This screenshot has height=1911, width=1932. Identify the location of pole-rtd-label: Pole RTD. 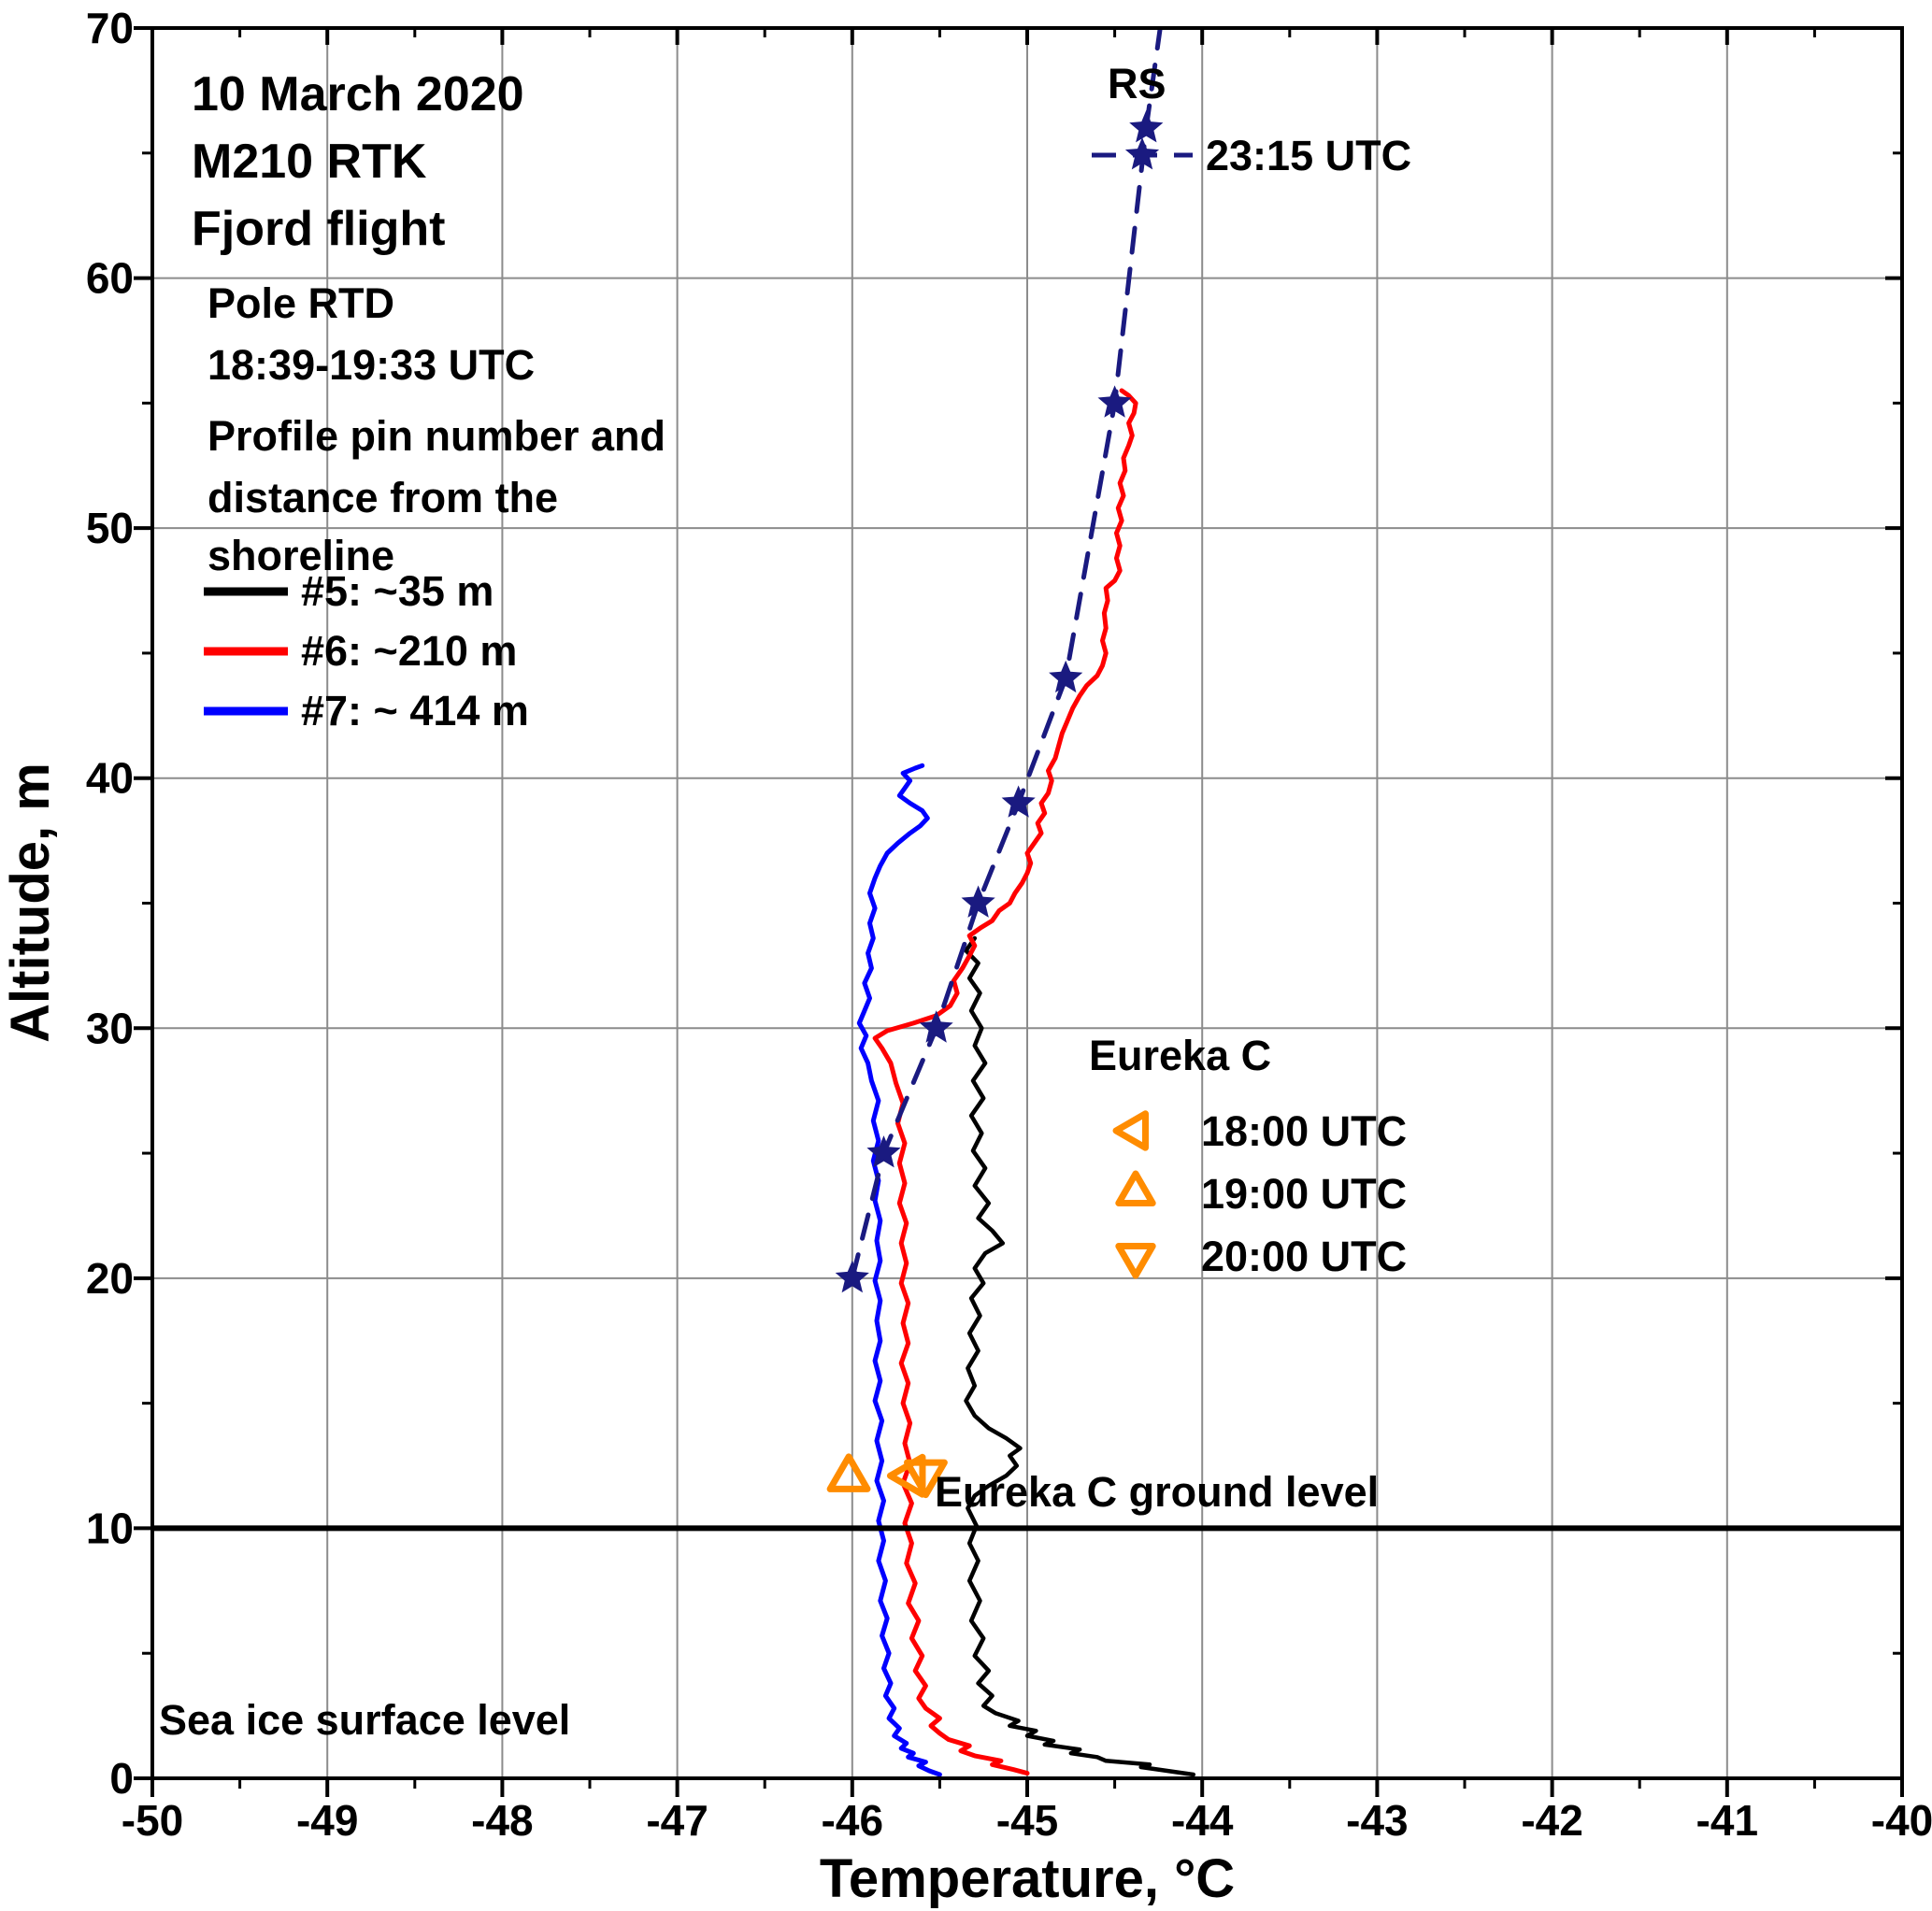
(301, 303).